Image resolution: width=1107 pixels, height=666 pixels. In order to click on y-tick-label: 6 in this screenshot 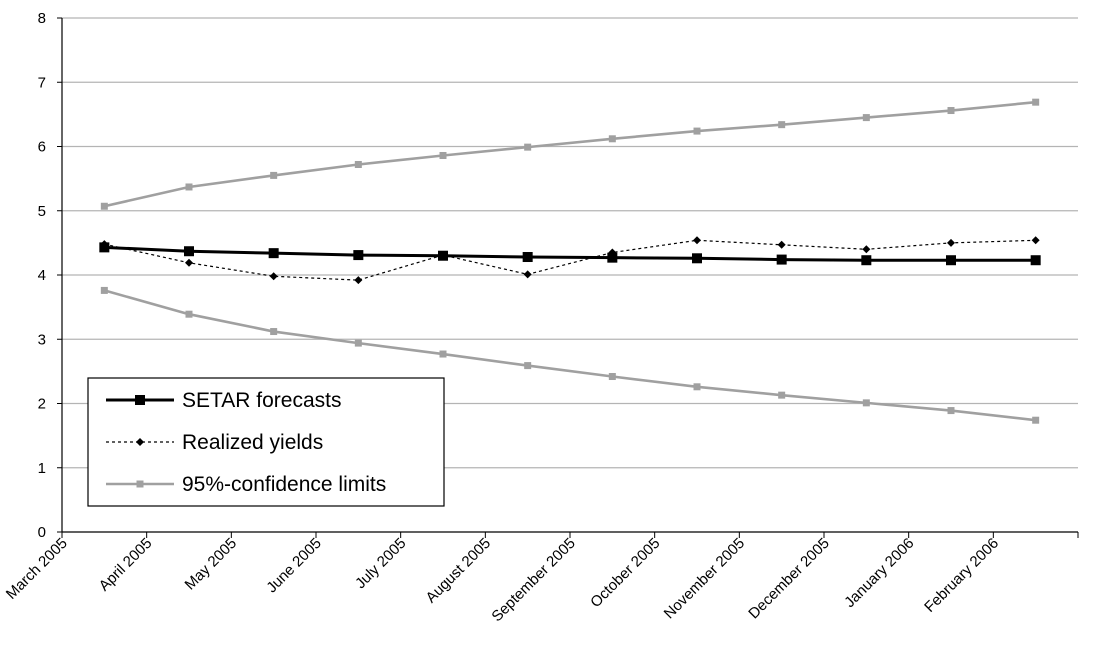, I will do `click(42, 147)`.